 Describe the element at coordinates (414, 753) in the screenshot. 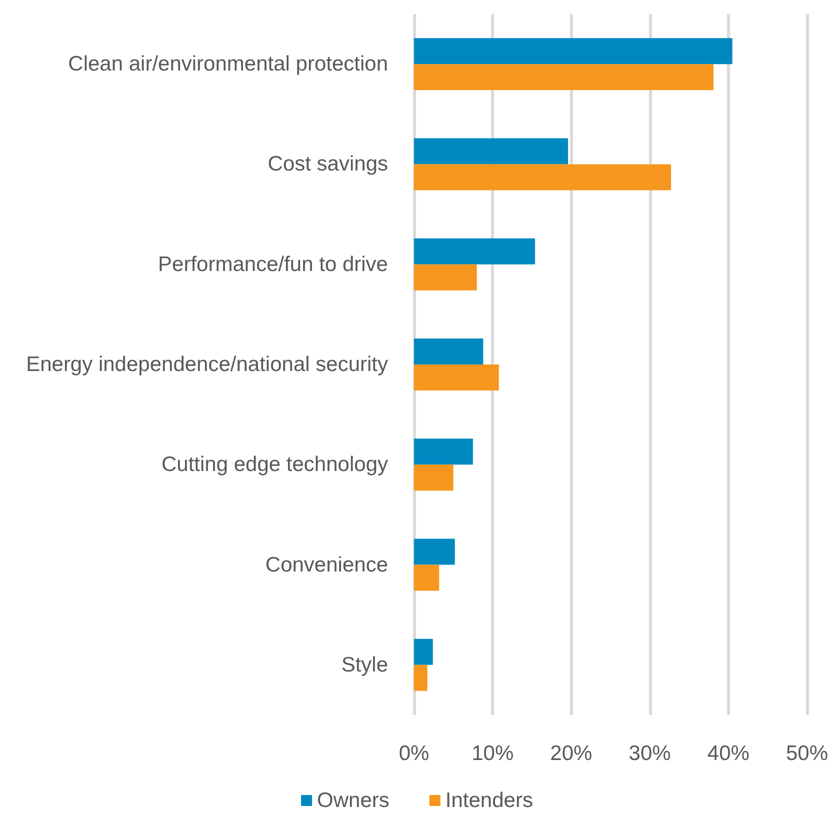

I see `x-tick-label: 0%` at that location.